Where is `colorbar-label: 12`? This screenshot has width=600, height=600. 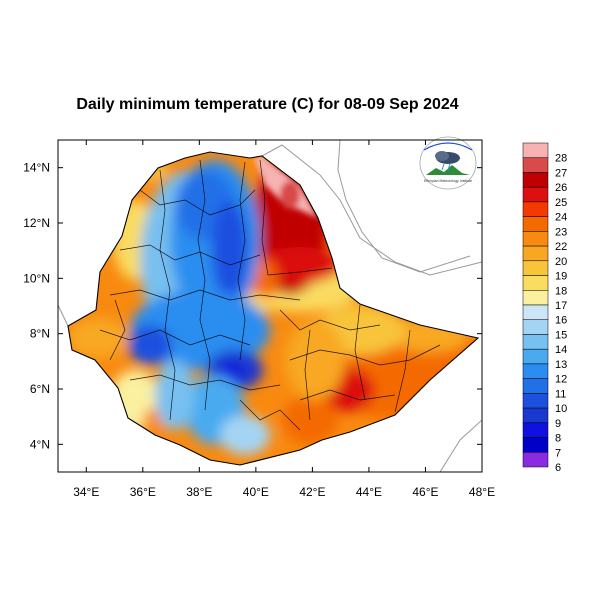
colorbar-label: 12 is located at coordinates (561, 380).